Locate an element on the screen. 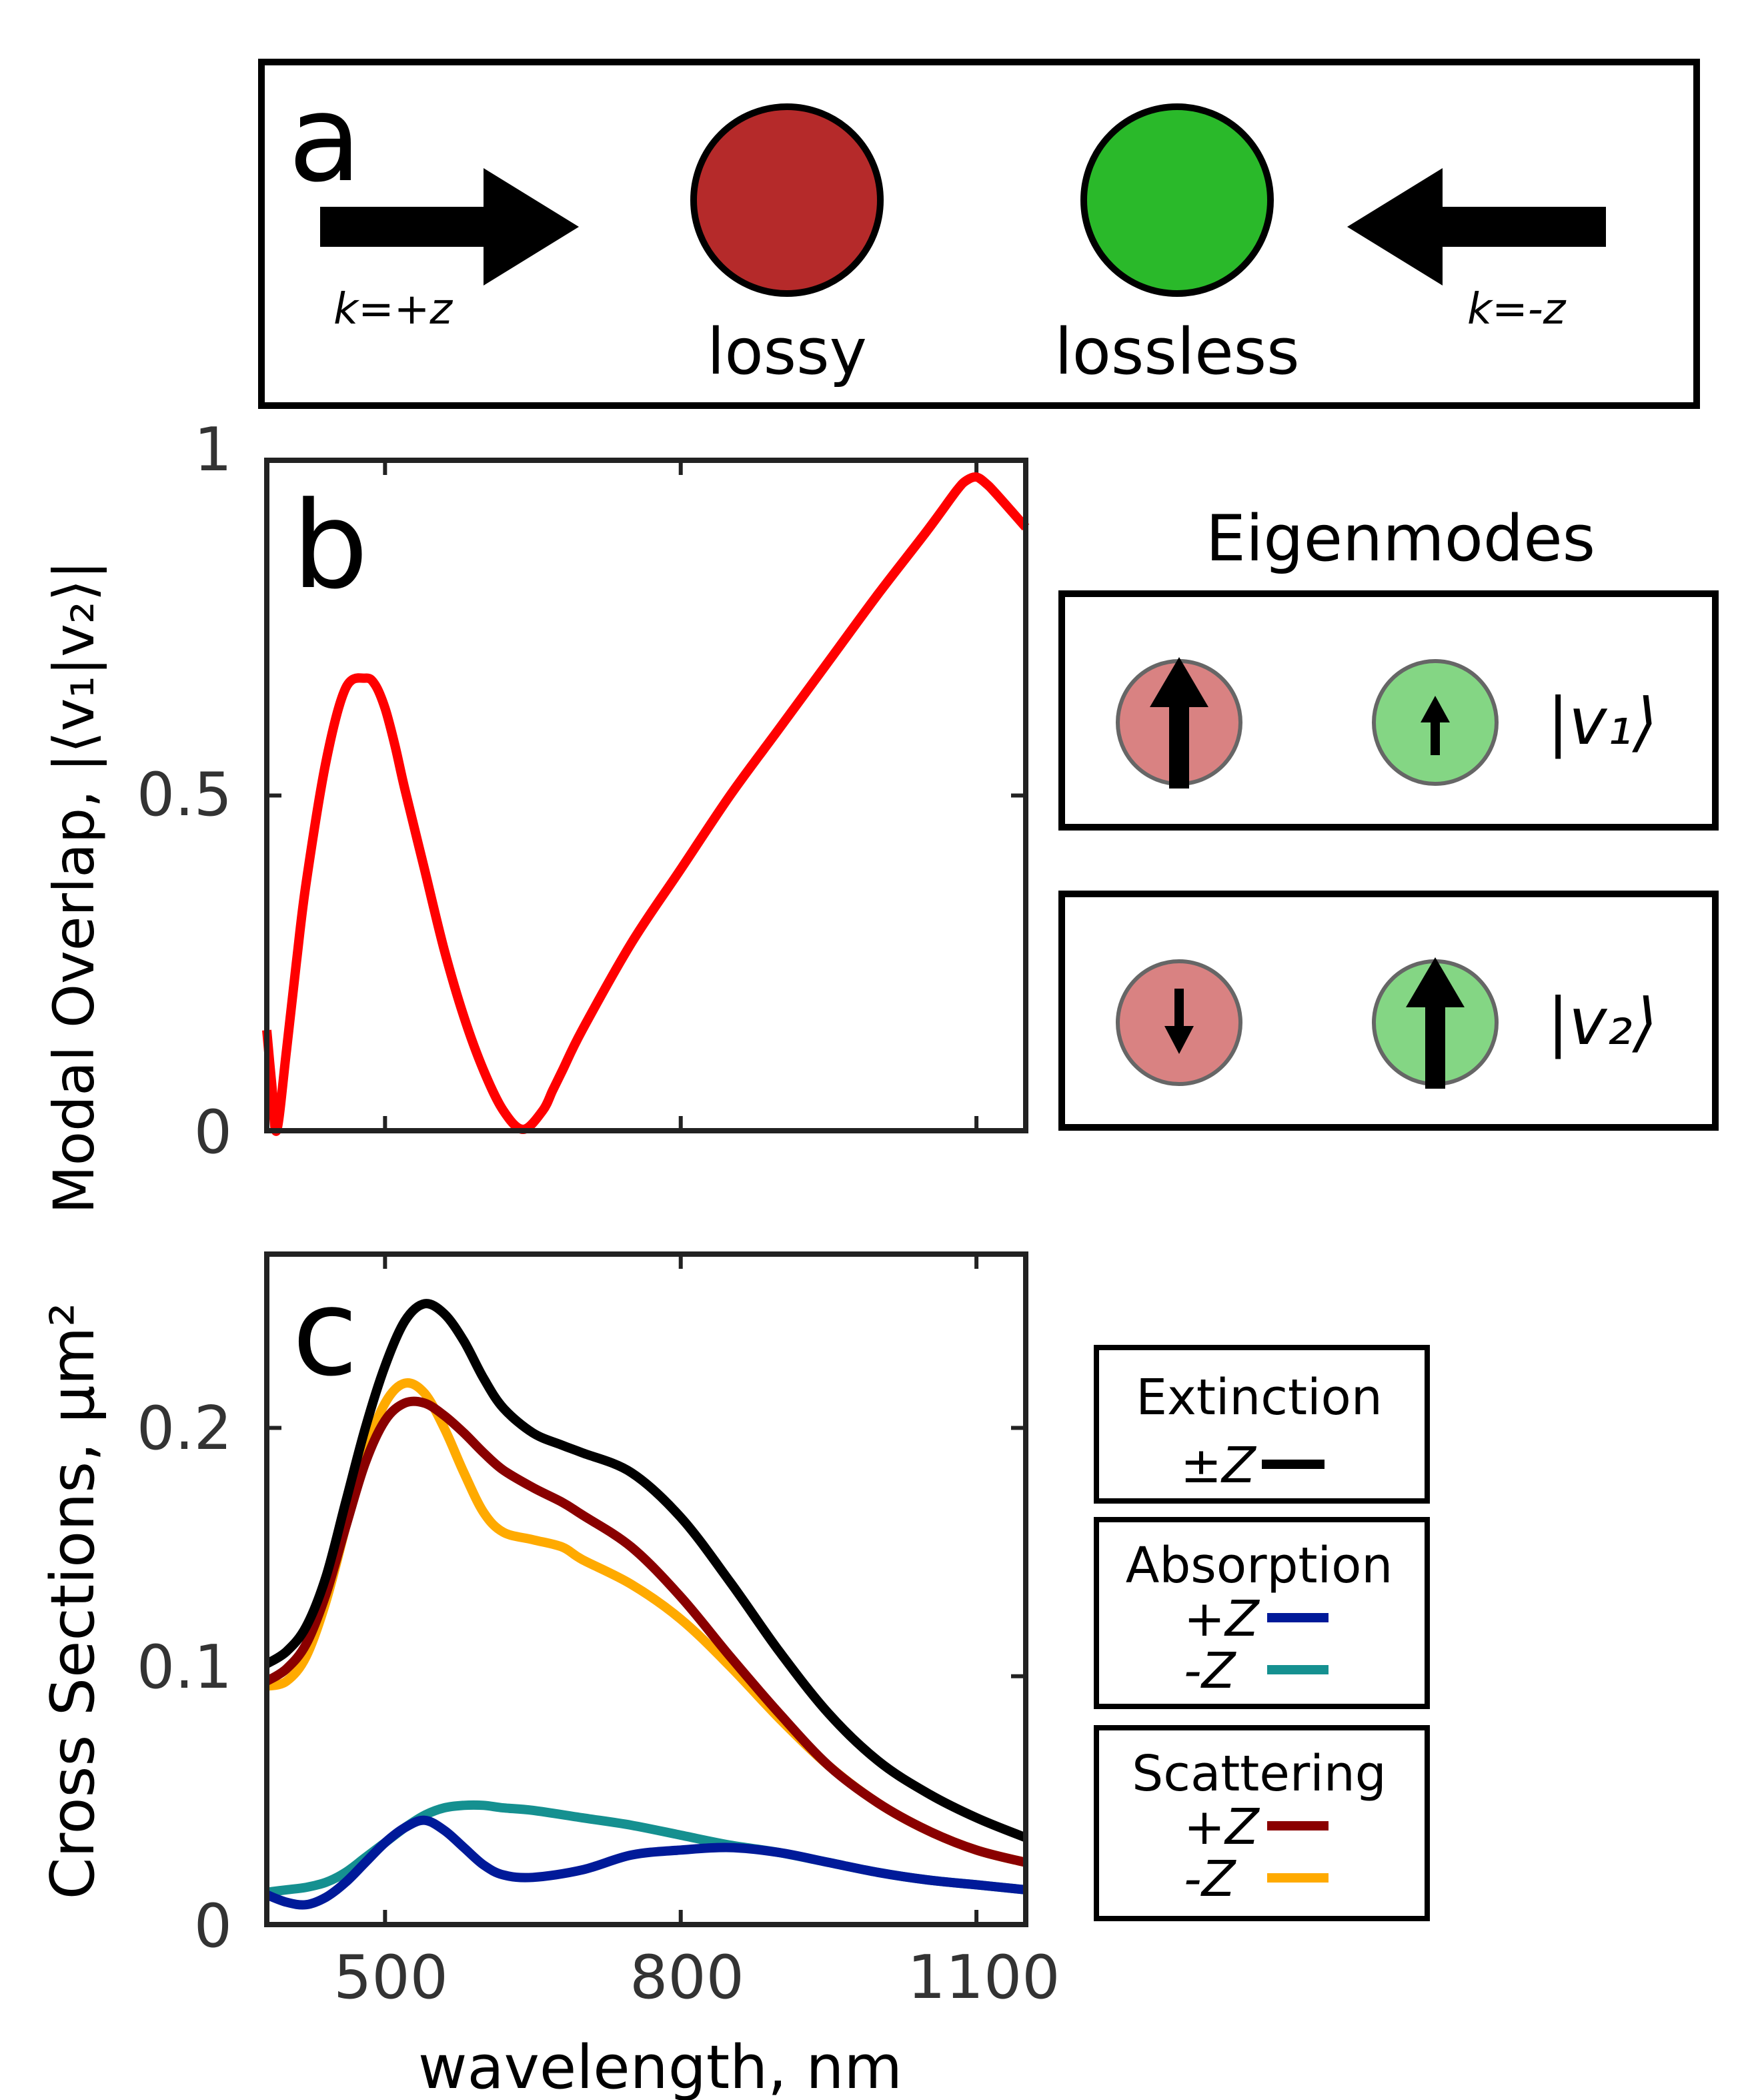 Image resolution: width=1754 pixels, height=2100 pixels. panel-b-ylabel: Modal Overlap, |⟨v₁|v₂⟩| is located at coordinates (74, 887).